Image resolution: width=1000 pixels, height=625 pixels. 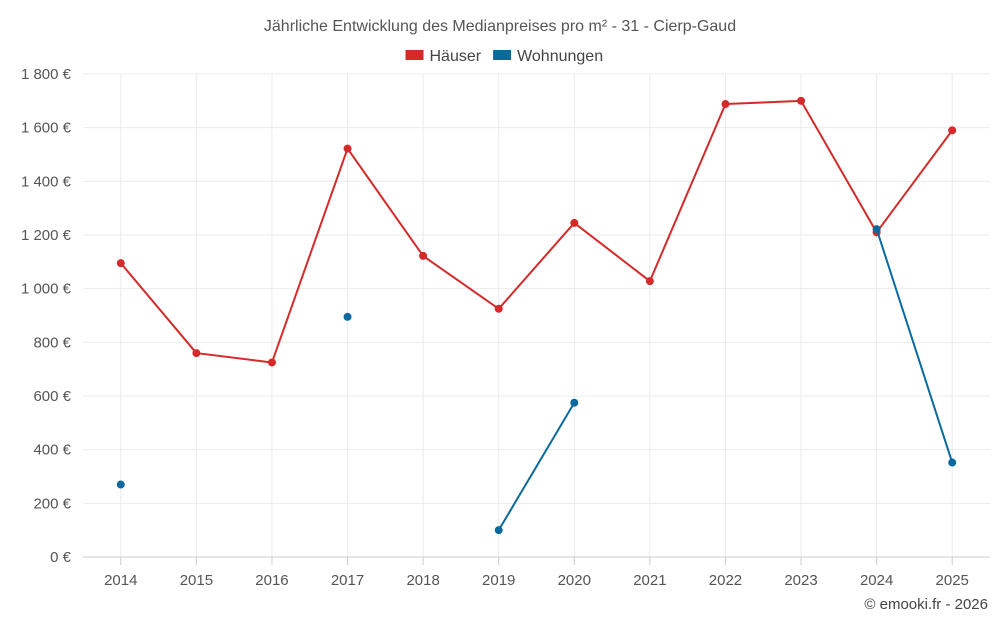 I want to click on legend-label-haeuser: Häuser, so click(x=456, y=56).